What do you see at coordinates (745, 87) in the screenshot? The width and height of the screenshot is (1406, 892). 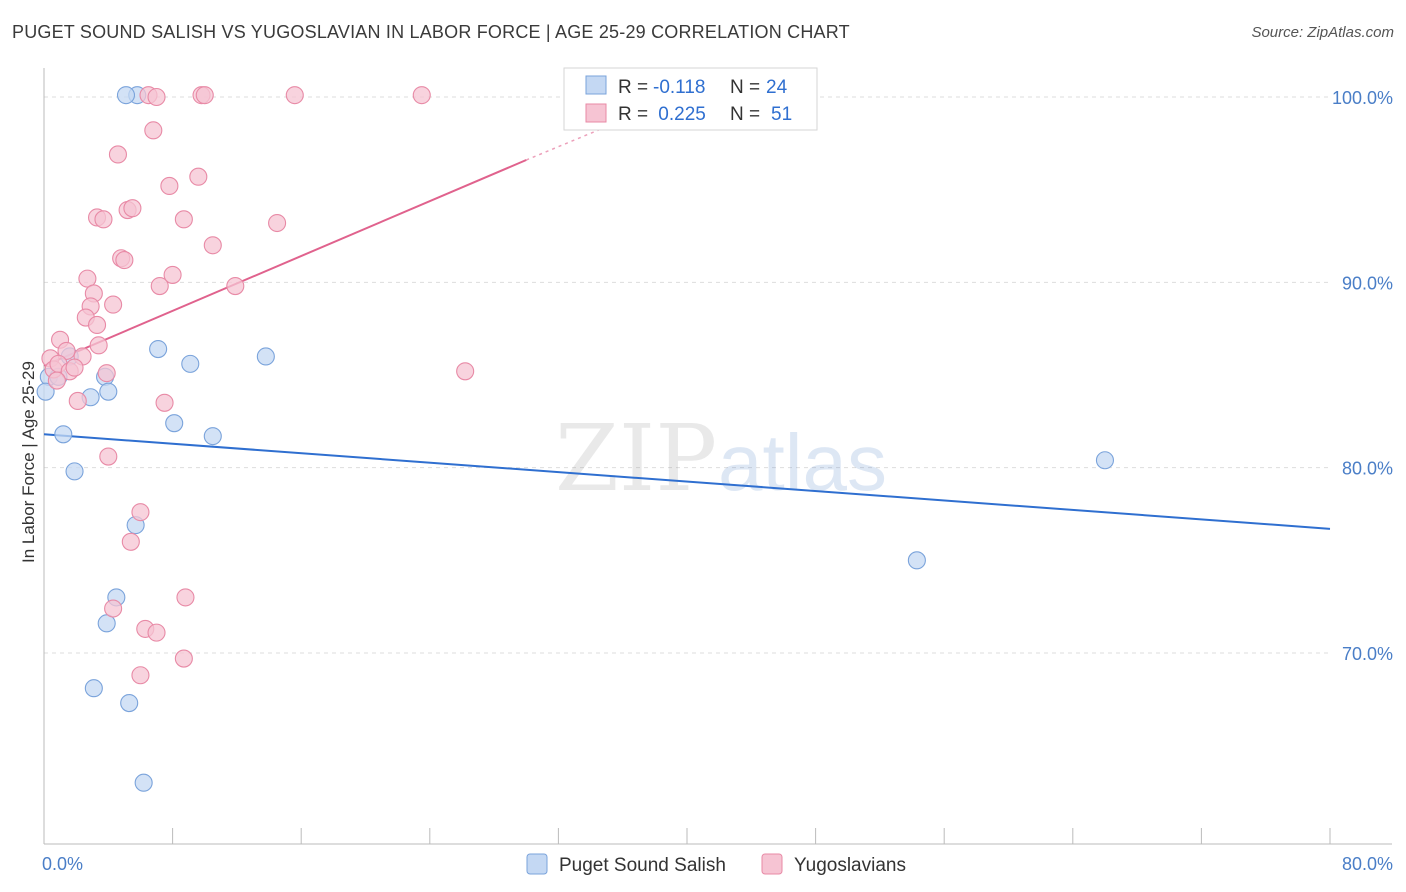 I see `stats-n-label-1: N =` at bounding box center [745, 87].